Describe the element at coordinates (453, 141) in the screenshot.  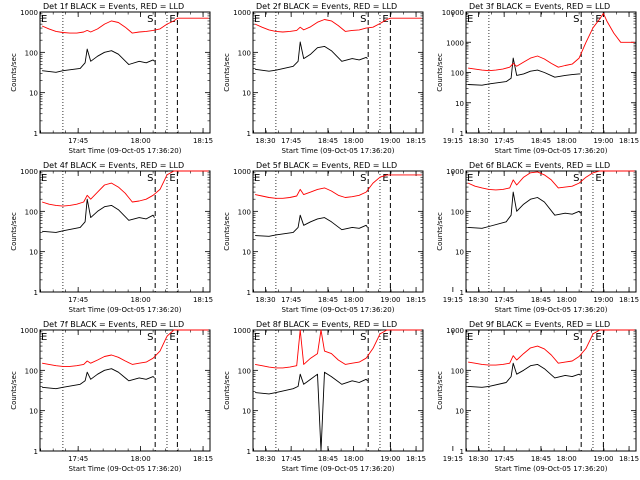
I see `x-tick-label: 19:15` at that location.